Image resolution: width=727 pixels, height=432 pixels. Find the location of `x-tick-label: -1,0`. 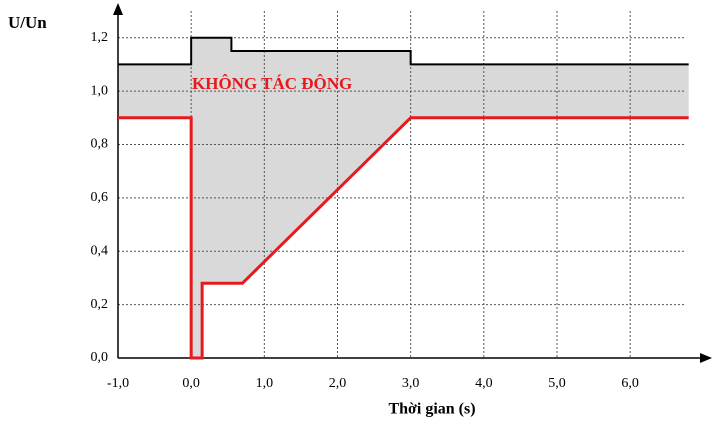

x-tick-label: -1,0 is located at coordinates (118, 383).